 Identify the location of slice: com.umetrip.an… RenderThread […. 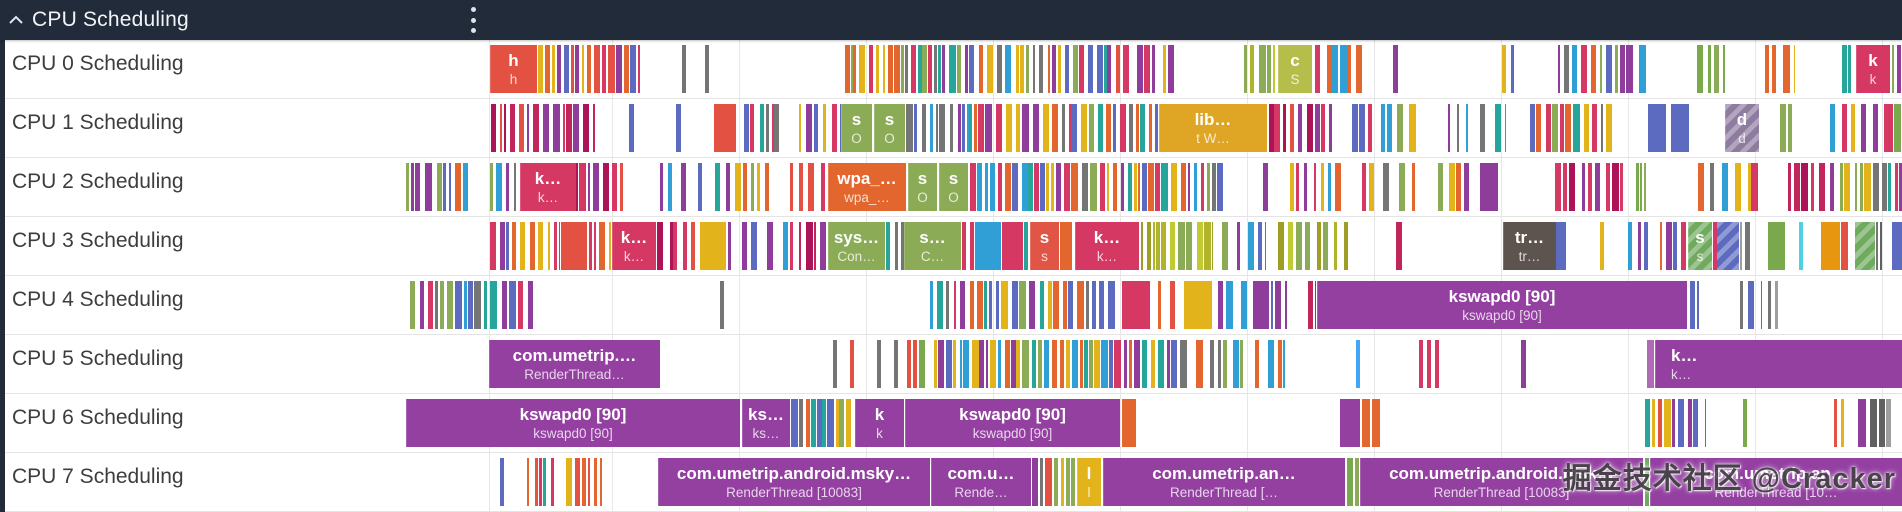
(1224, 482).